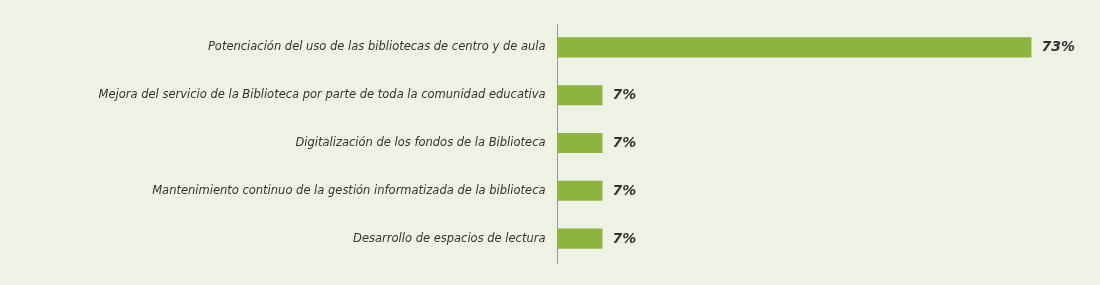 The width and height of the screenshot is (1100, 285). I want to click on y-tick-label: Mantenimiento continuo de la gestión informatizada de la biblioteca, so click(349, 189).